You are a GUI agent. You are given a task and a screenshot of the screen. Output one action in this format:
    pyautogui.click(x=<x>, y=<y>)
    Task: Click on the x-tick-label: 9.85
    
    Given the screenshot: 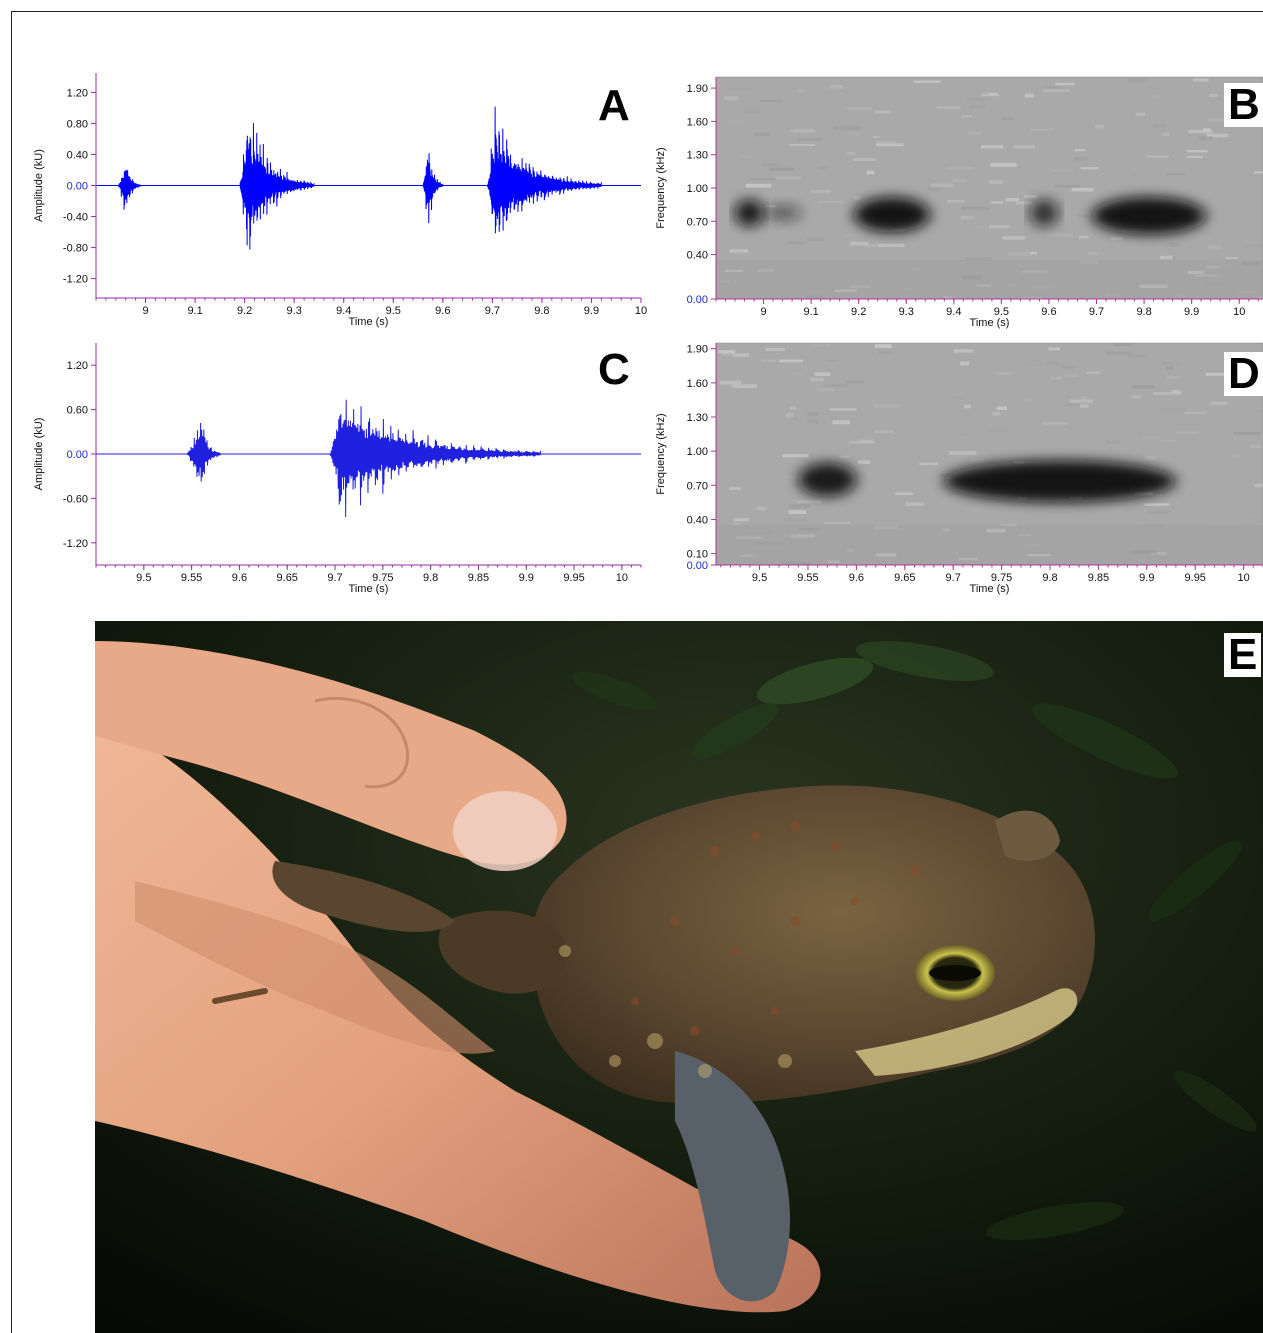 What is the action you would take?
    pyautogui.click(x=1098, y=578)
    